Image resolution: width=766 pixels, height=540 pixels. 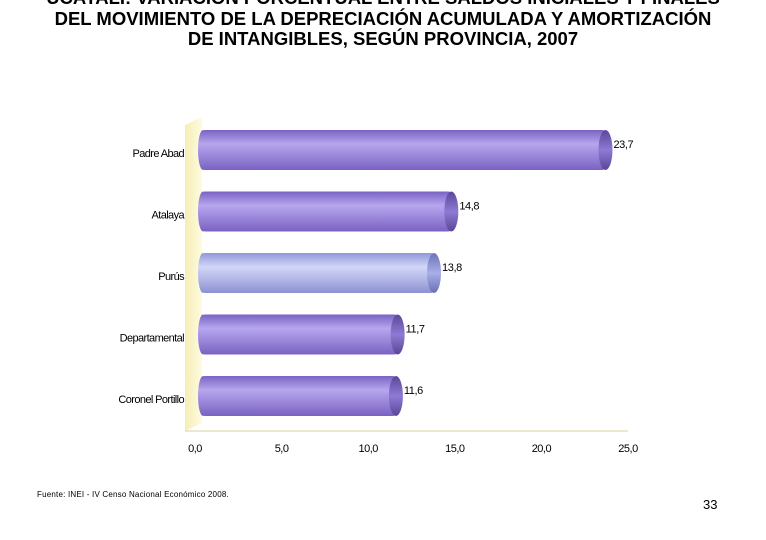 What do you see at coordinates (469, 207) in the screenshot?
I see `value-label: 14,8` at bounding box center [469, 207].